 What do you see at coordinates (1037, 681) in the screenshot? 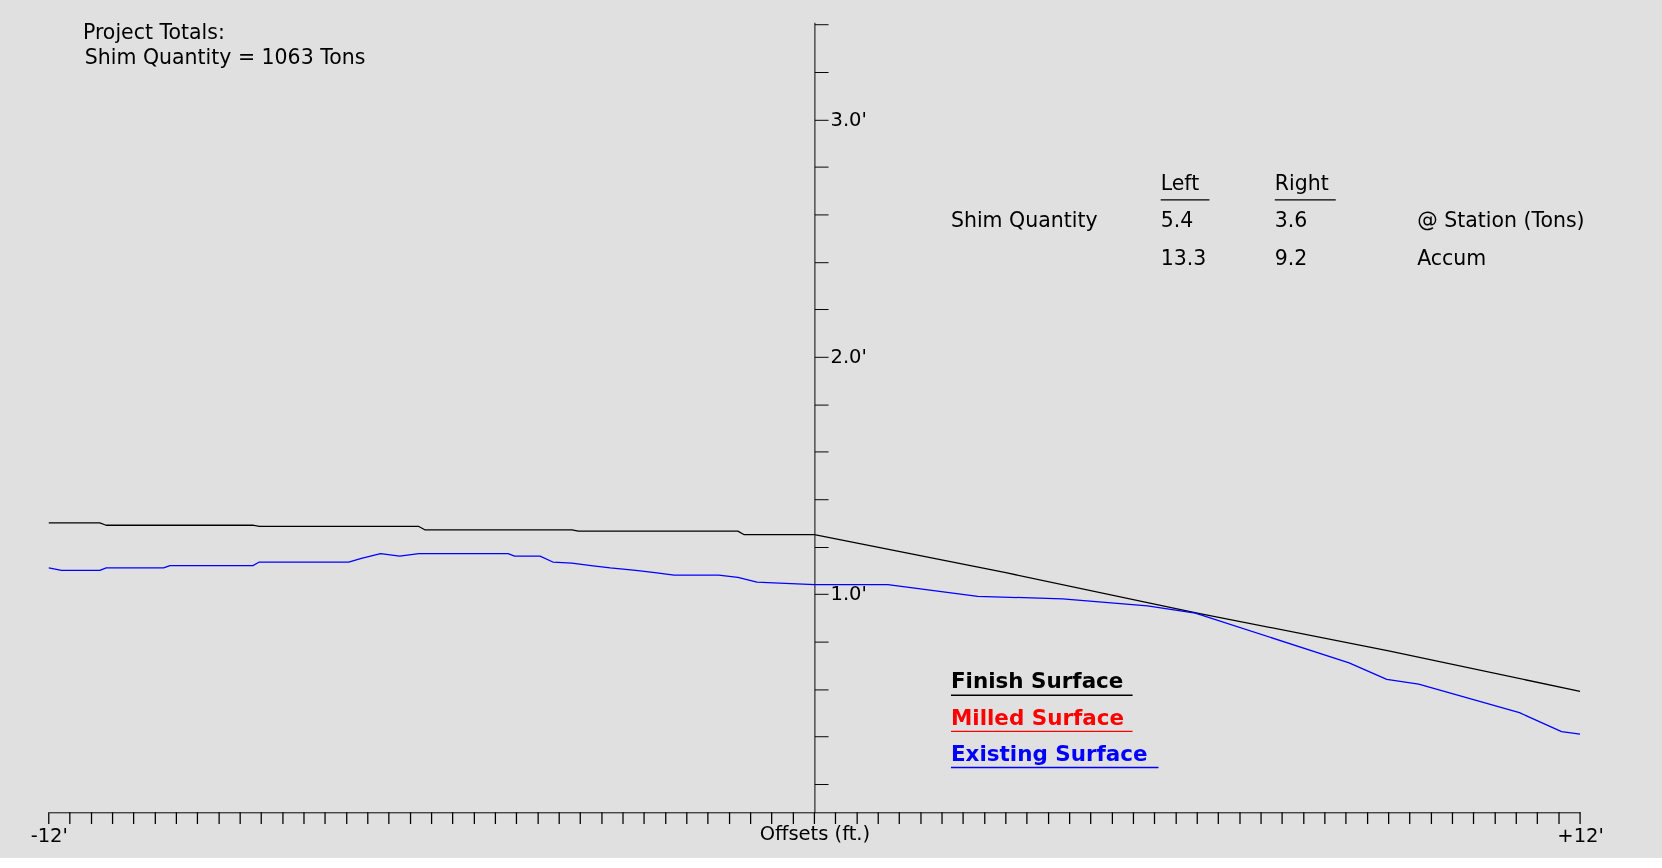
I see `text: Finish Surface` at bounding box center [1037, 681].